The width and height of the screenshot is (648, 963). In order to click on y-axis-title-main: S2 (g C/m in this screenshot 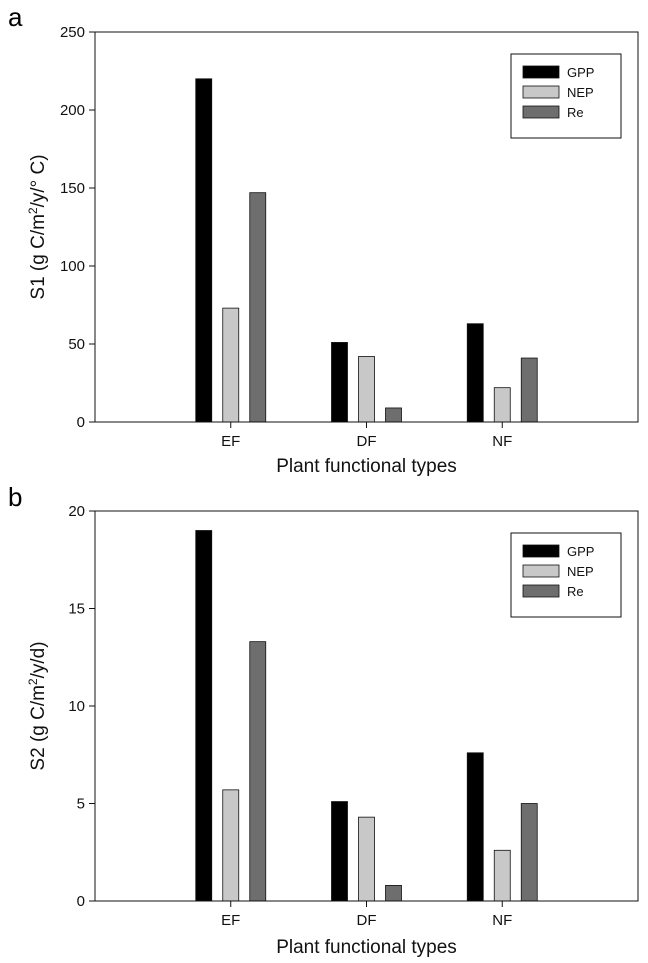, I will do `click(38, 728)`.